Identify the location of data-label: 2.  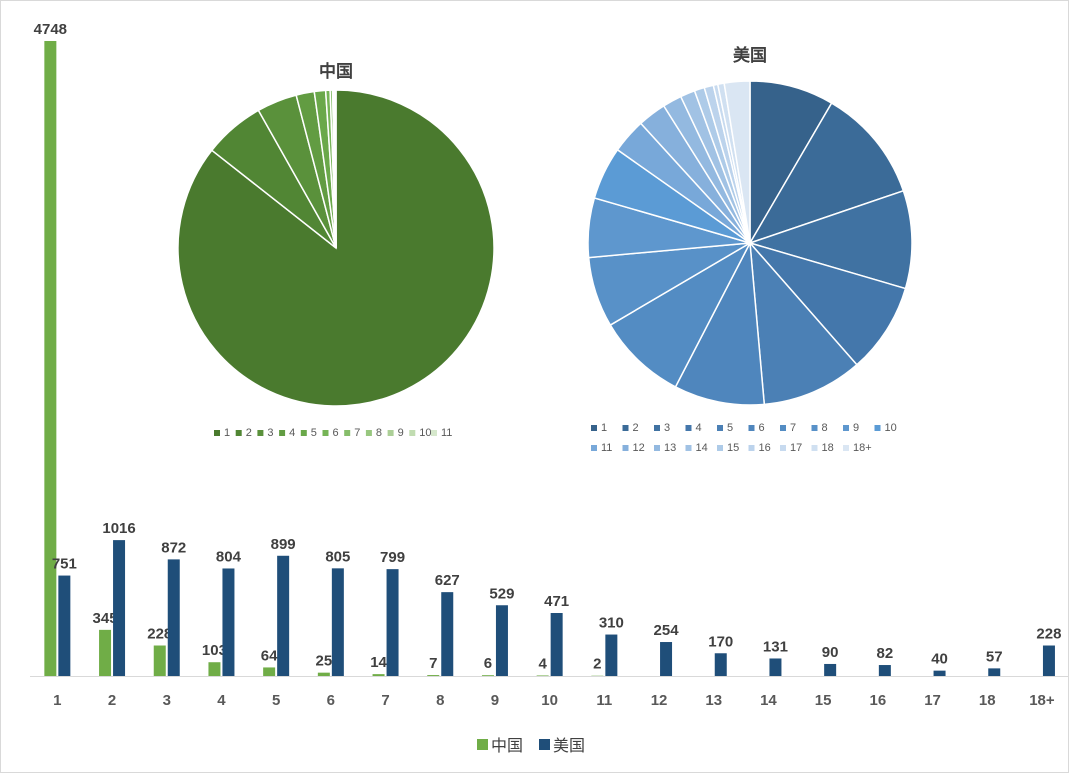
(597, 664).